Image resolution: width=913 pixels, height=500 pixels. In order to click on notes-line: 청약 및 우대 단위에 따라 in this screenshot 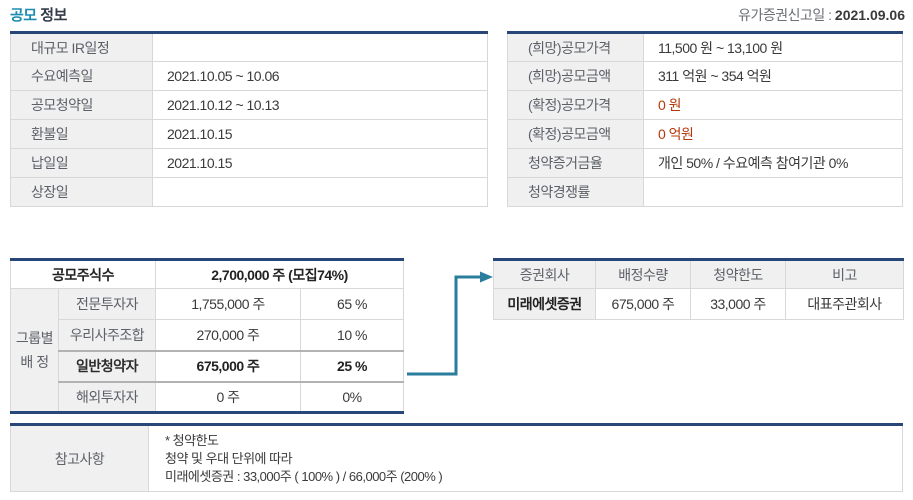, I will do `click(229, 458)`.